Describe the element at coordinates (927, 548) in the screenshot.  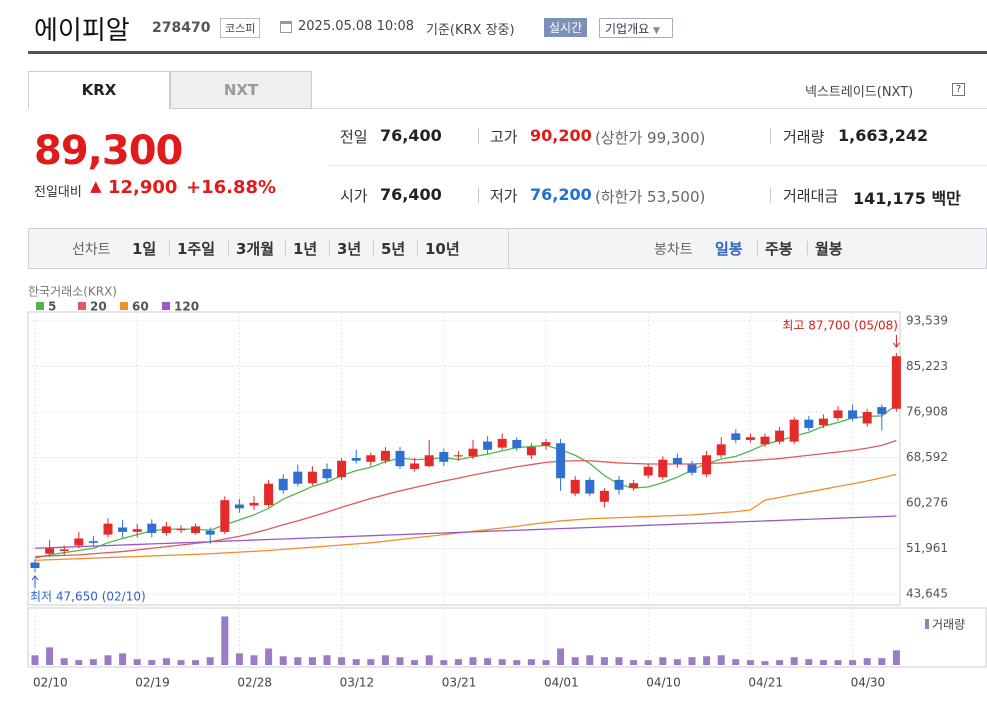
I see `y-tick-label: 51,961` at that location.